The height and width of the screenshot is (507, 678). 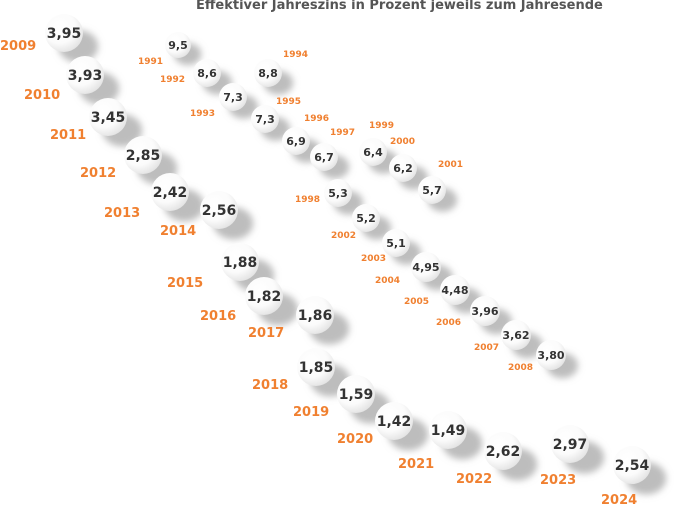 I want to click on value-label: 3,93, so click(x=85, y=76).